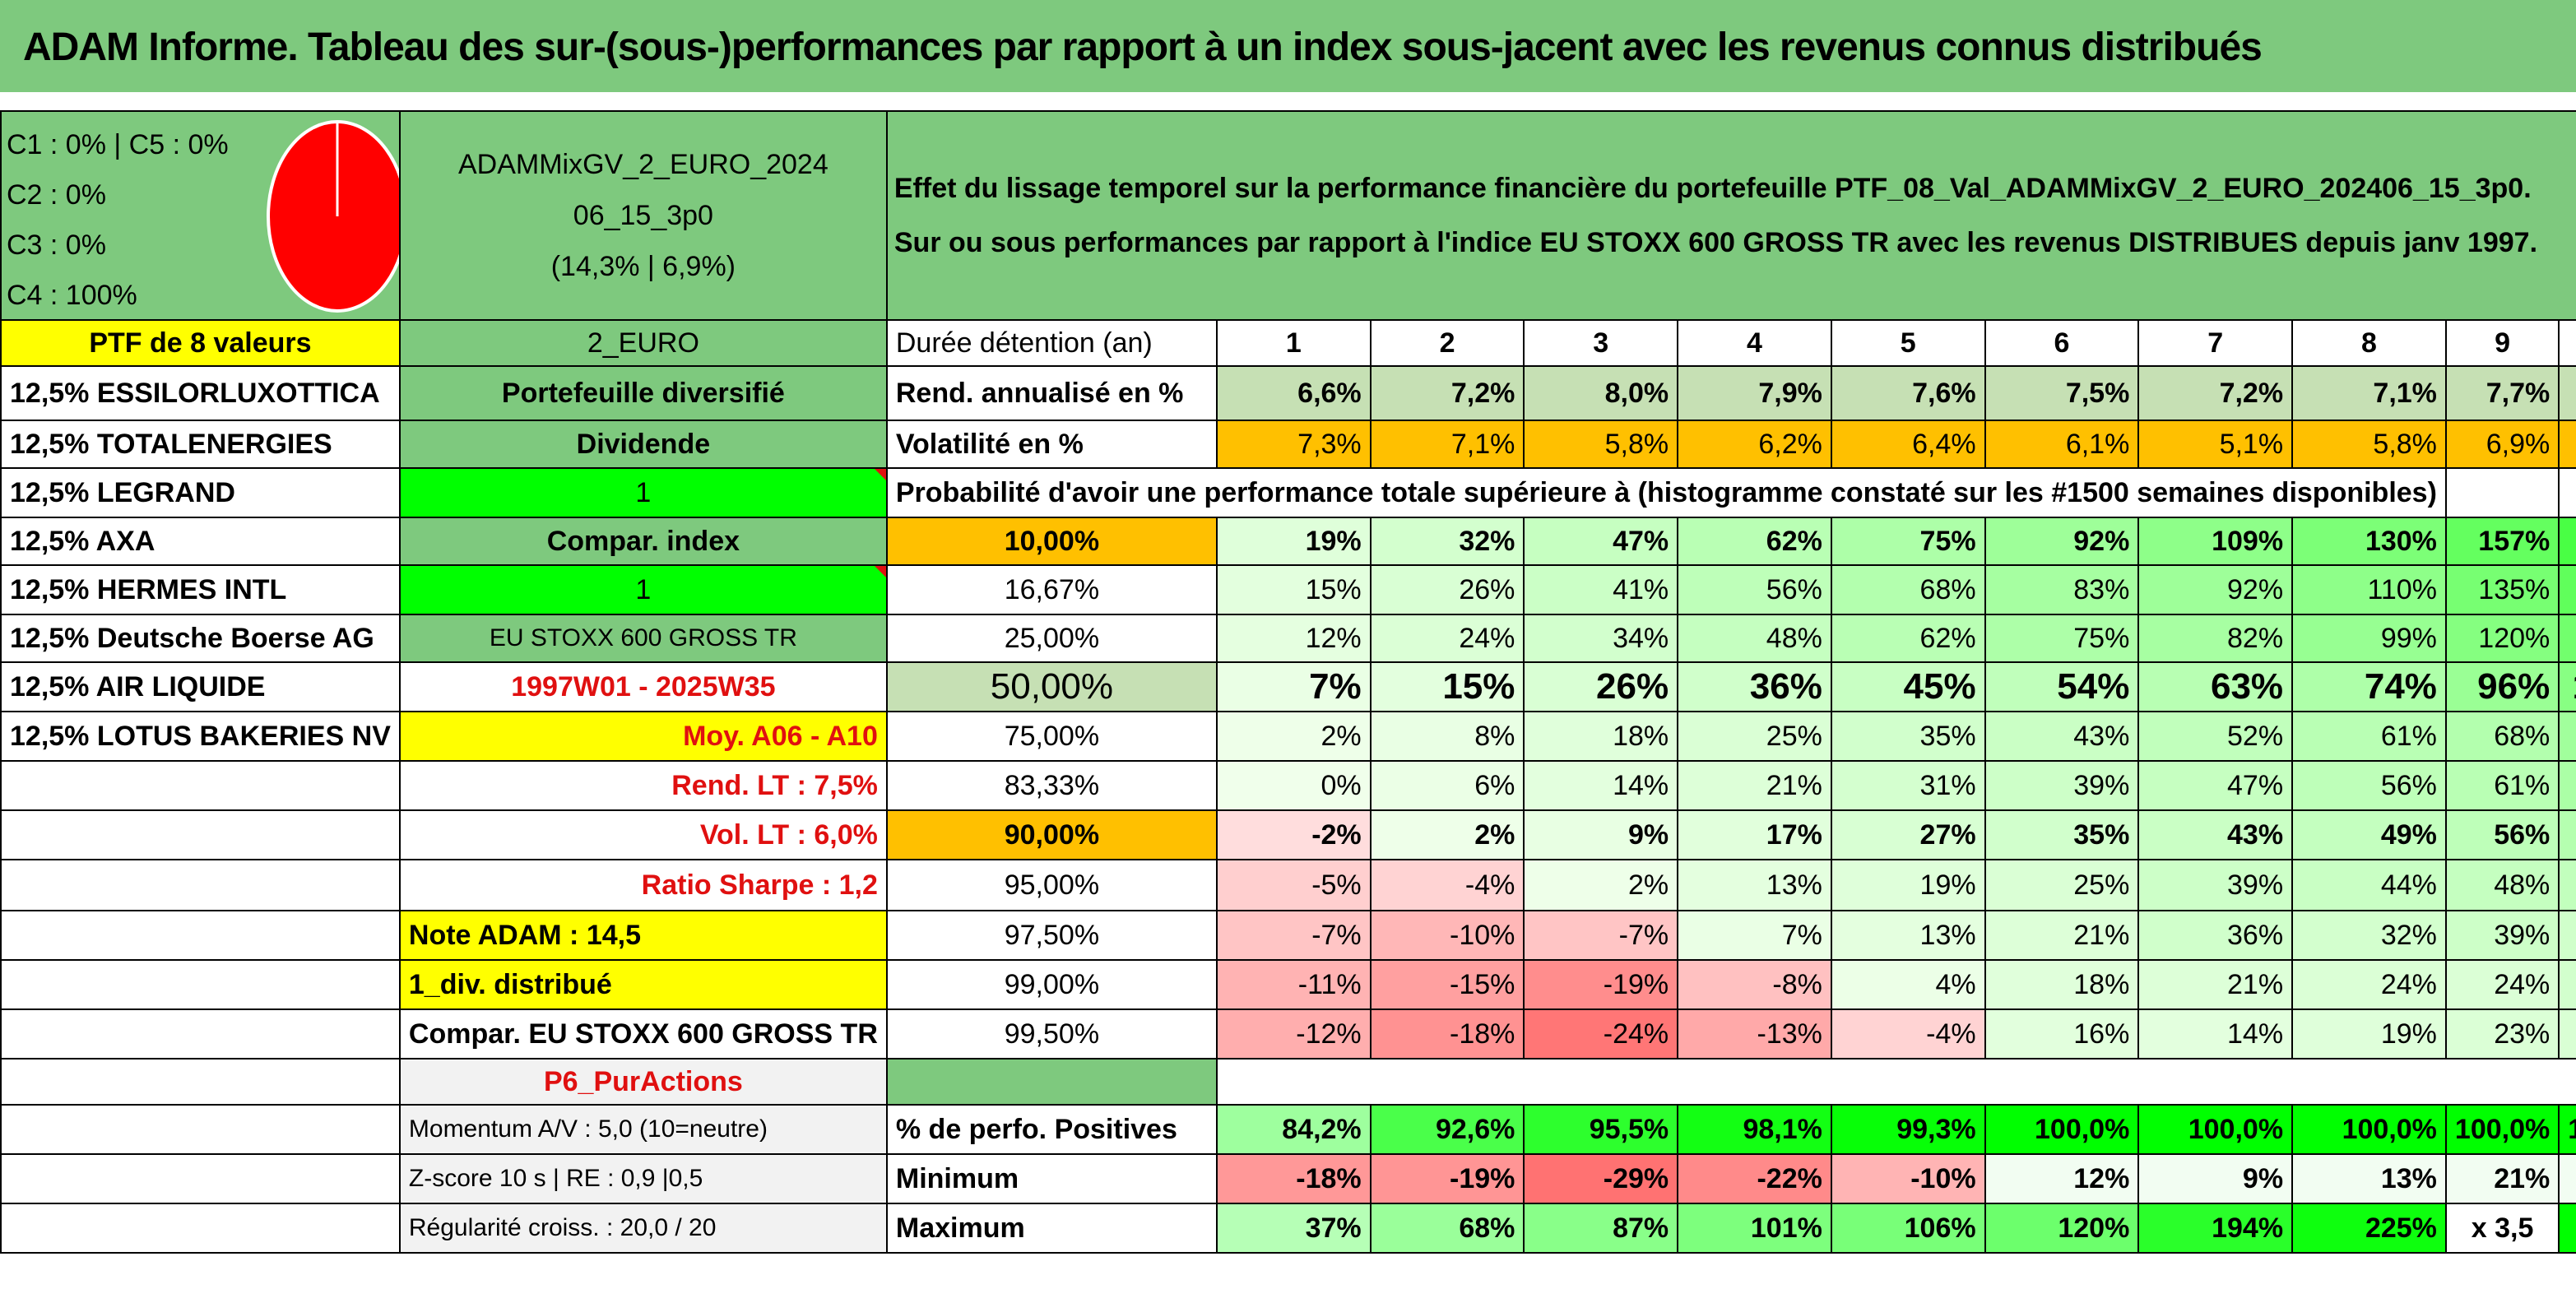 This screenshot has width=2576, height=1289. Describe the element at coordinates (2567, 1033) in the screenshot. I see `quantile-value: 26%` at that location.